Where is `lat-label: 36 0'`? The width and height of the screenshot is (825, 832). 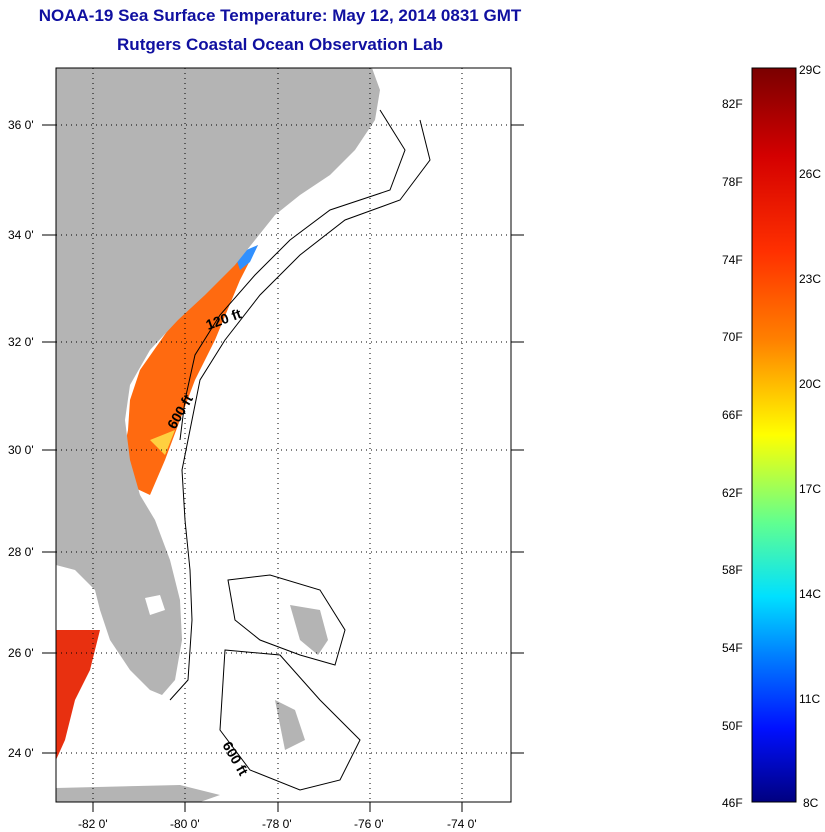 lat-label: 36 0' is located at coordinates (21, 125).